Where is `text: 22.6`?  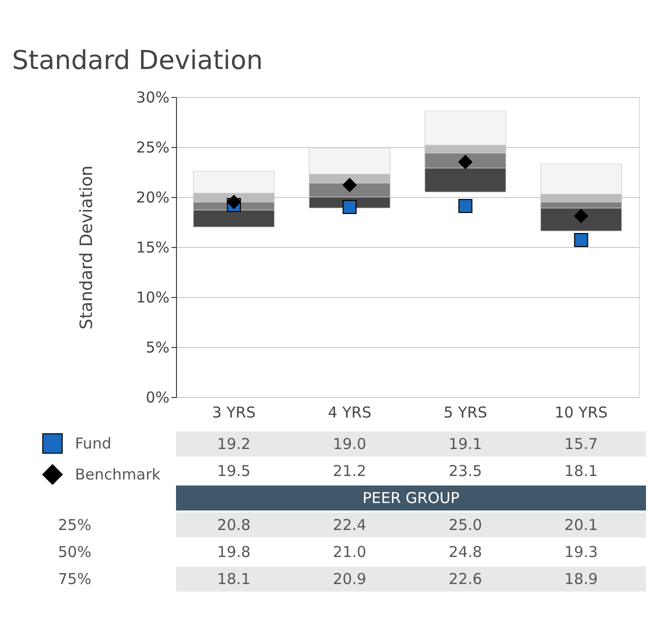
text: 22.6 is located at coordinates (465, 579).